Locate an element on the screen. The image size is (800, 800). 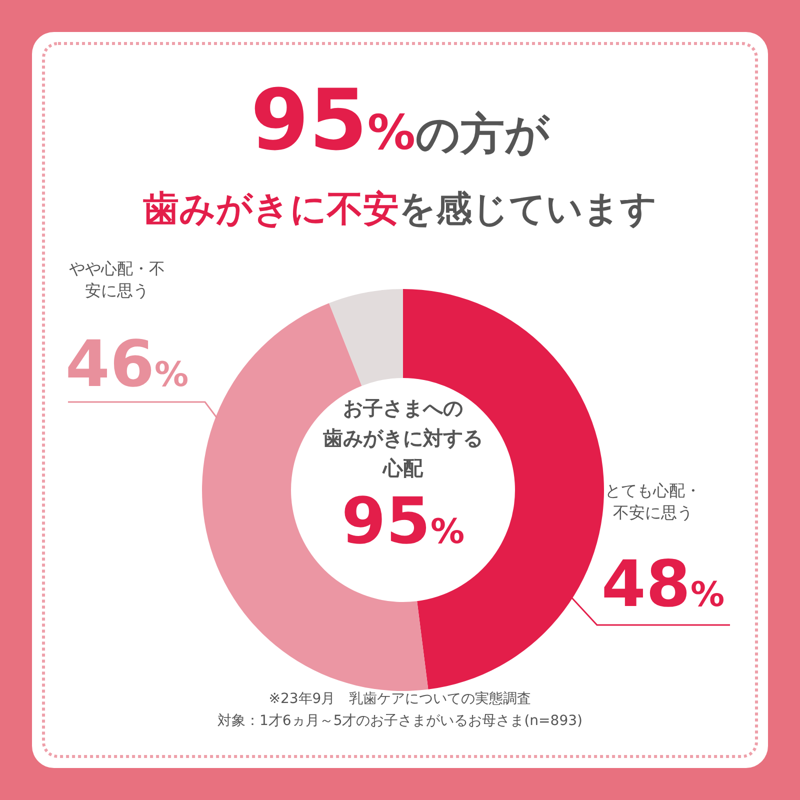
text: 対象：1才6ヵ月～5才のお子さまがいるお母さま(n=893) is located at coordinates (400, 721).